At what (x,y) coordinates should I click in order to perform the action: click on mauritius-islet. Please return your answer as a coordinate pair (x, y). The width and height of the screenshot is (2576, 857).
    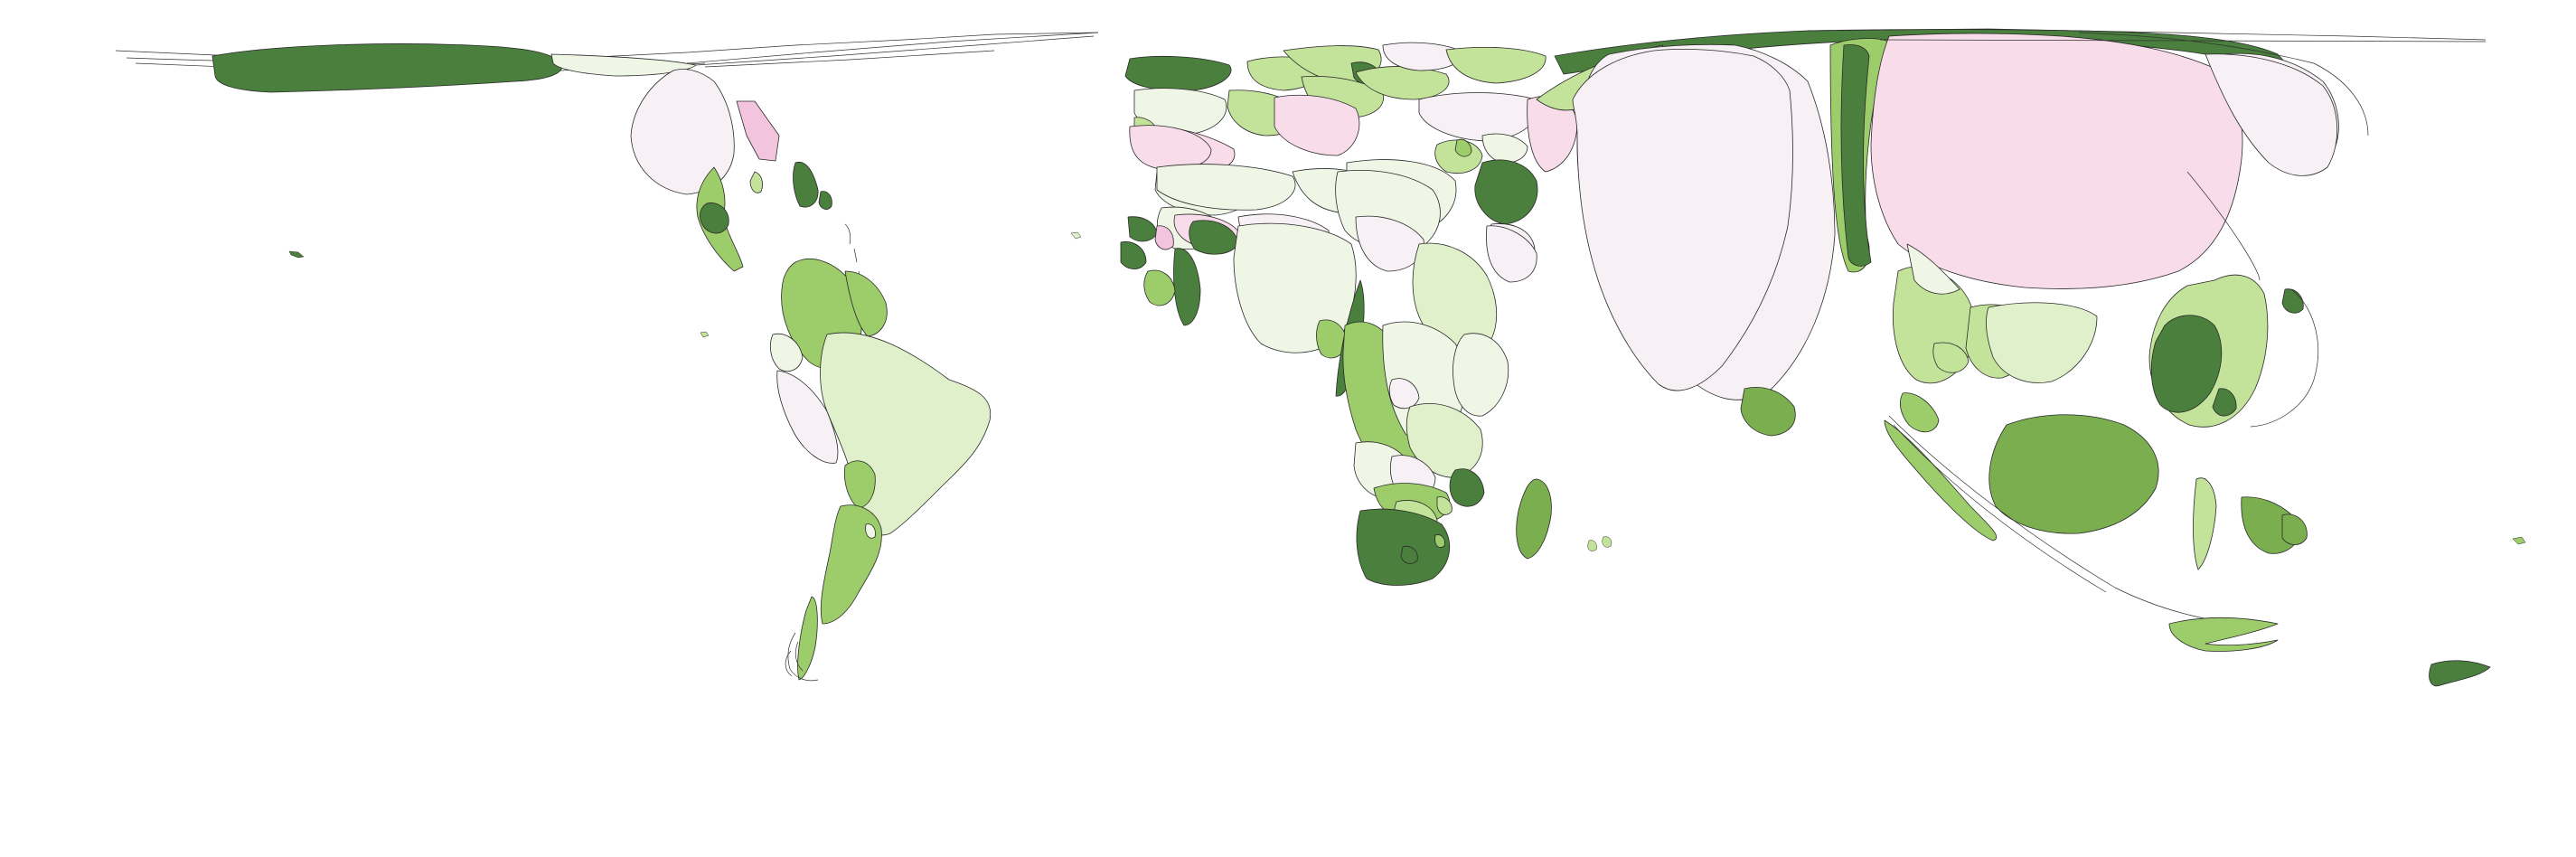
    Looking at the image, I should click on (1607, 542).